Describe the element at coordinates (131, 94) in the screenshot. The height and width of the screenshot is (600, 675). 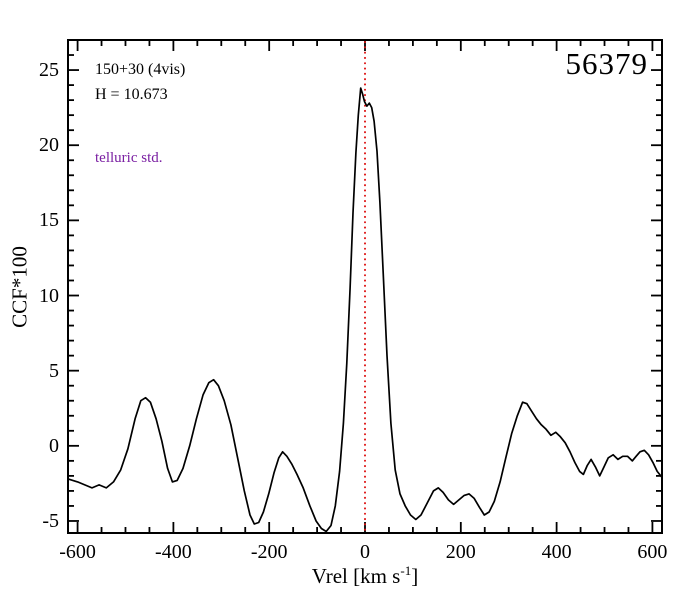
I see `hmag-label: H = 10.673` at that location.